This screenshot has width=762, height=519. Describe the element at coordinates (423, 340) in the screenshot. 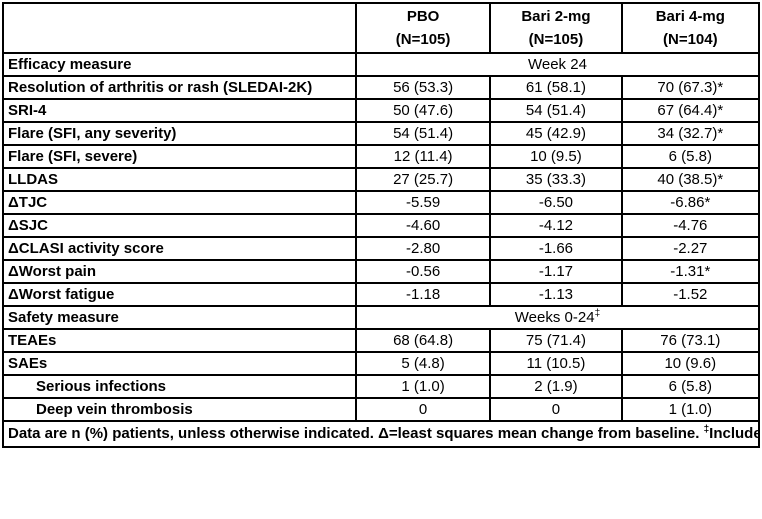

I see `cell-value: 68 (64.8)` at that location.